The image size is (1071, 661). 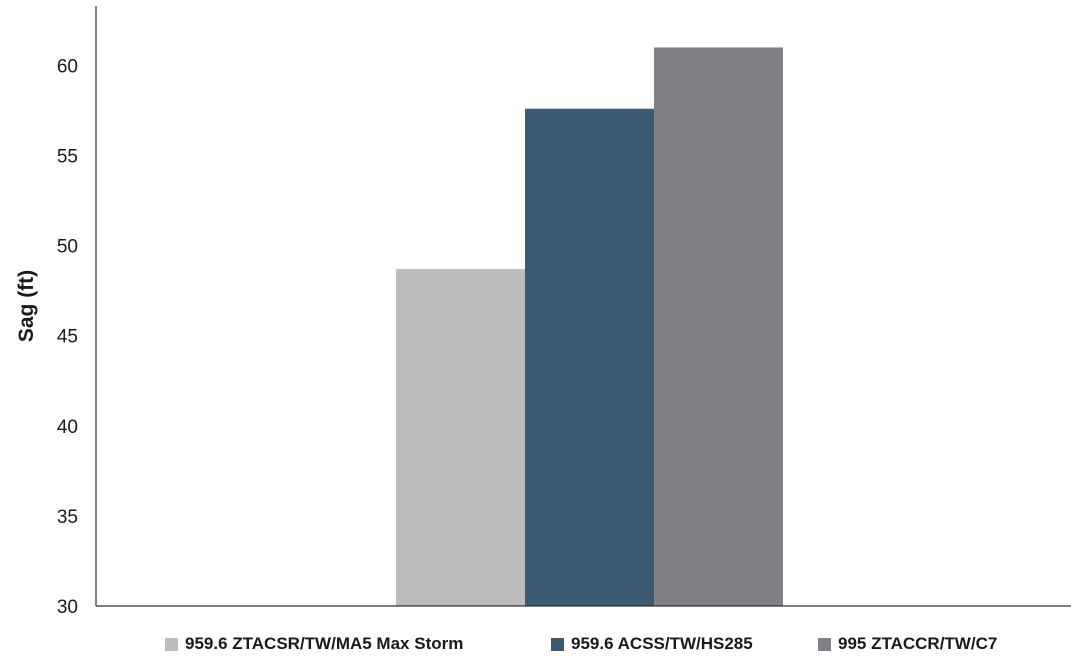 I want to click on y-tick-label: 35, so click(x=67, y=517).